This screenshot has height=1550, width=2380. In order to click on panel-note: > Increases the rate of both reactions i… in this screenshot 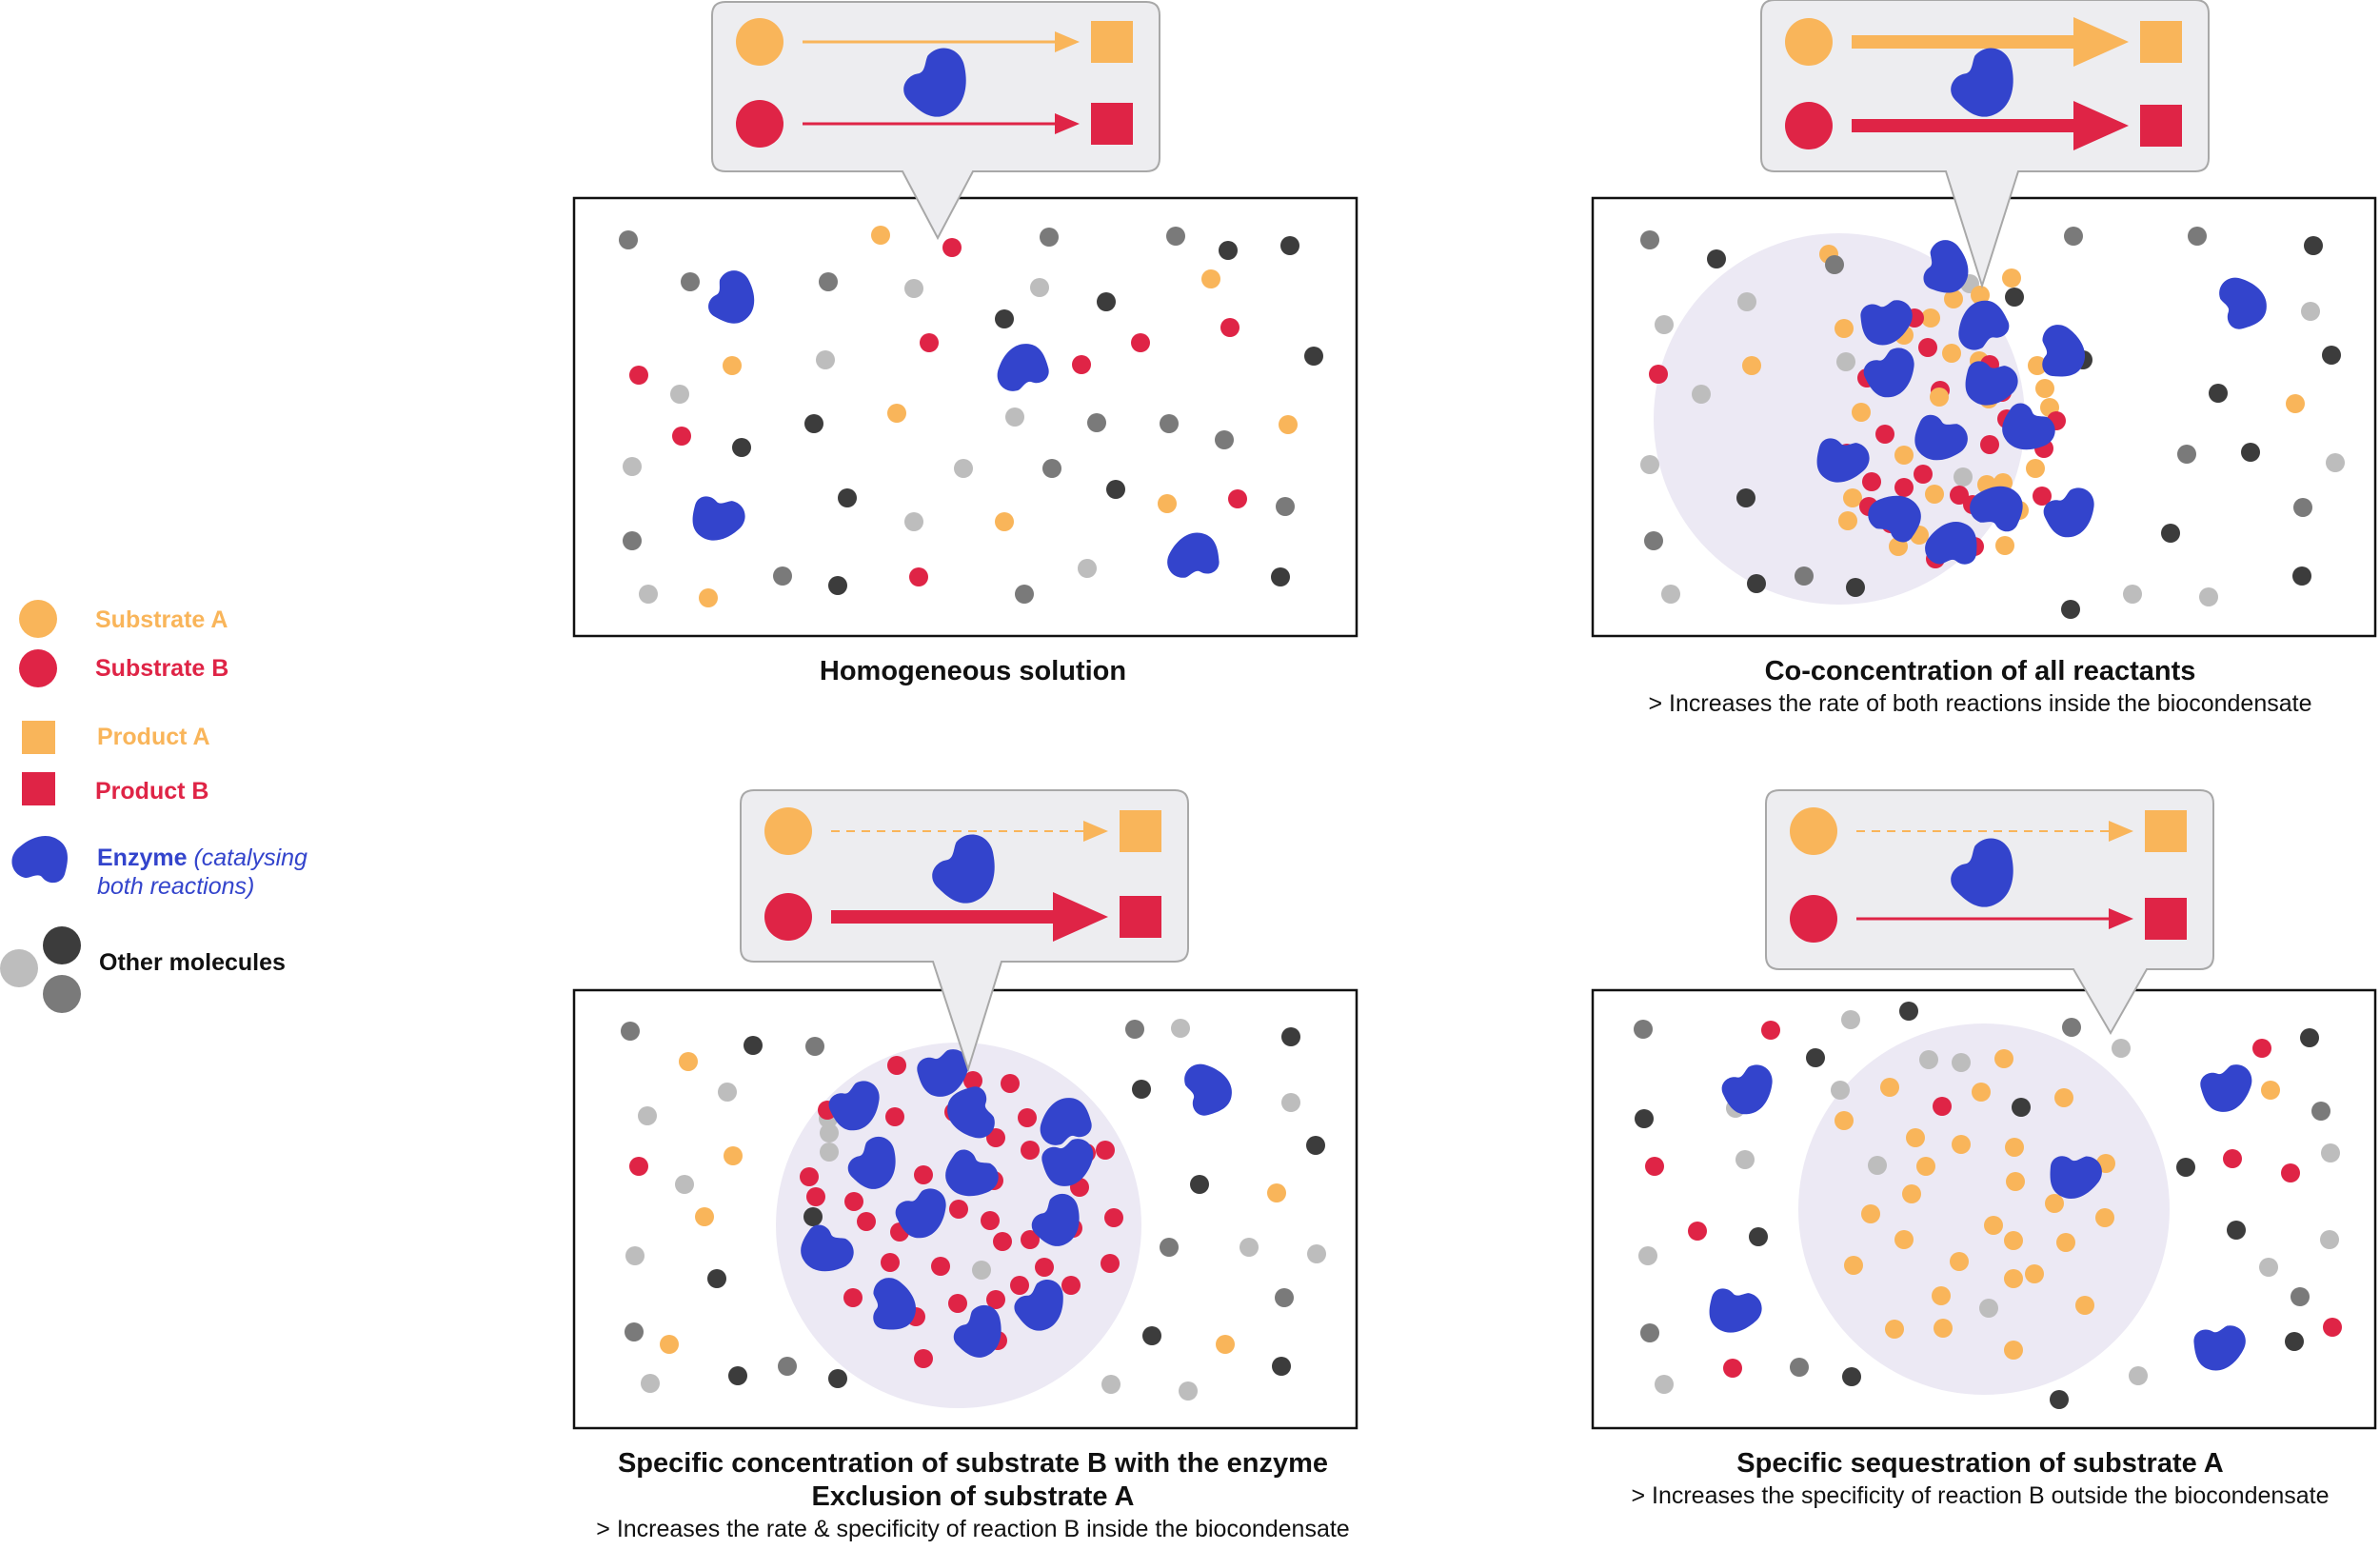, I will do `click(1980, 703)`.